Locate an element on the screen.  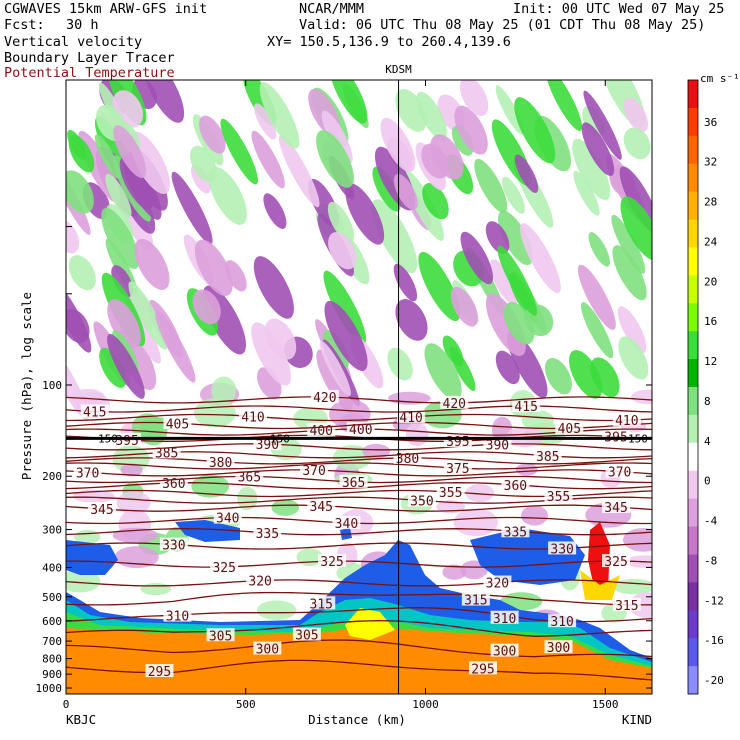
forecast-hour: 30 h is located at coordinates (82, 25).